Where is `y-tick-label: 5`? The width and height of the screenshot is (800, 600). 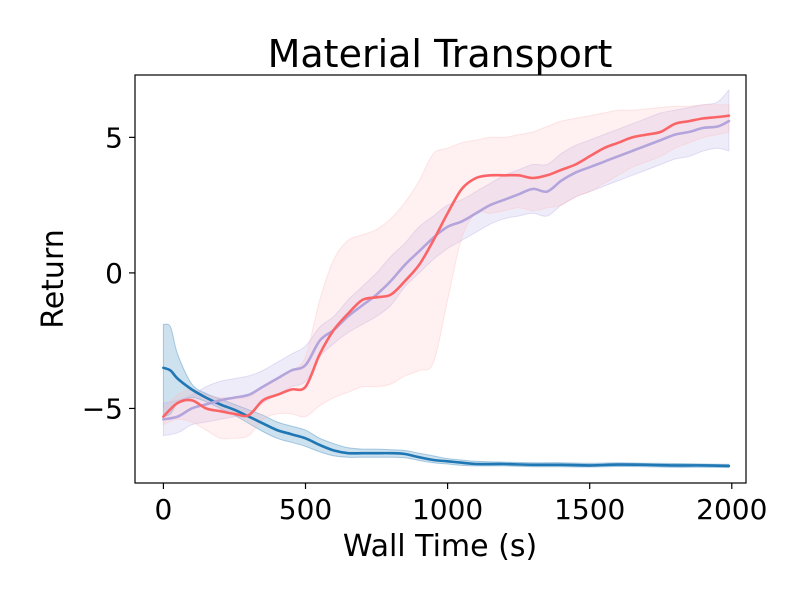
y-tick-label: 5 is located at coordinates (114, 137).